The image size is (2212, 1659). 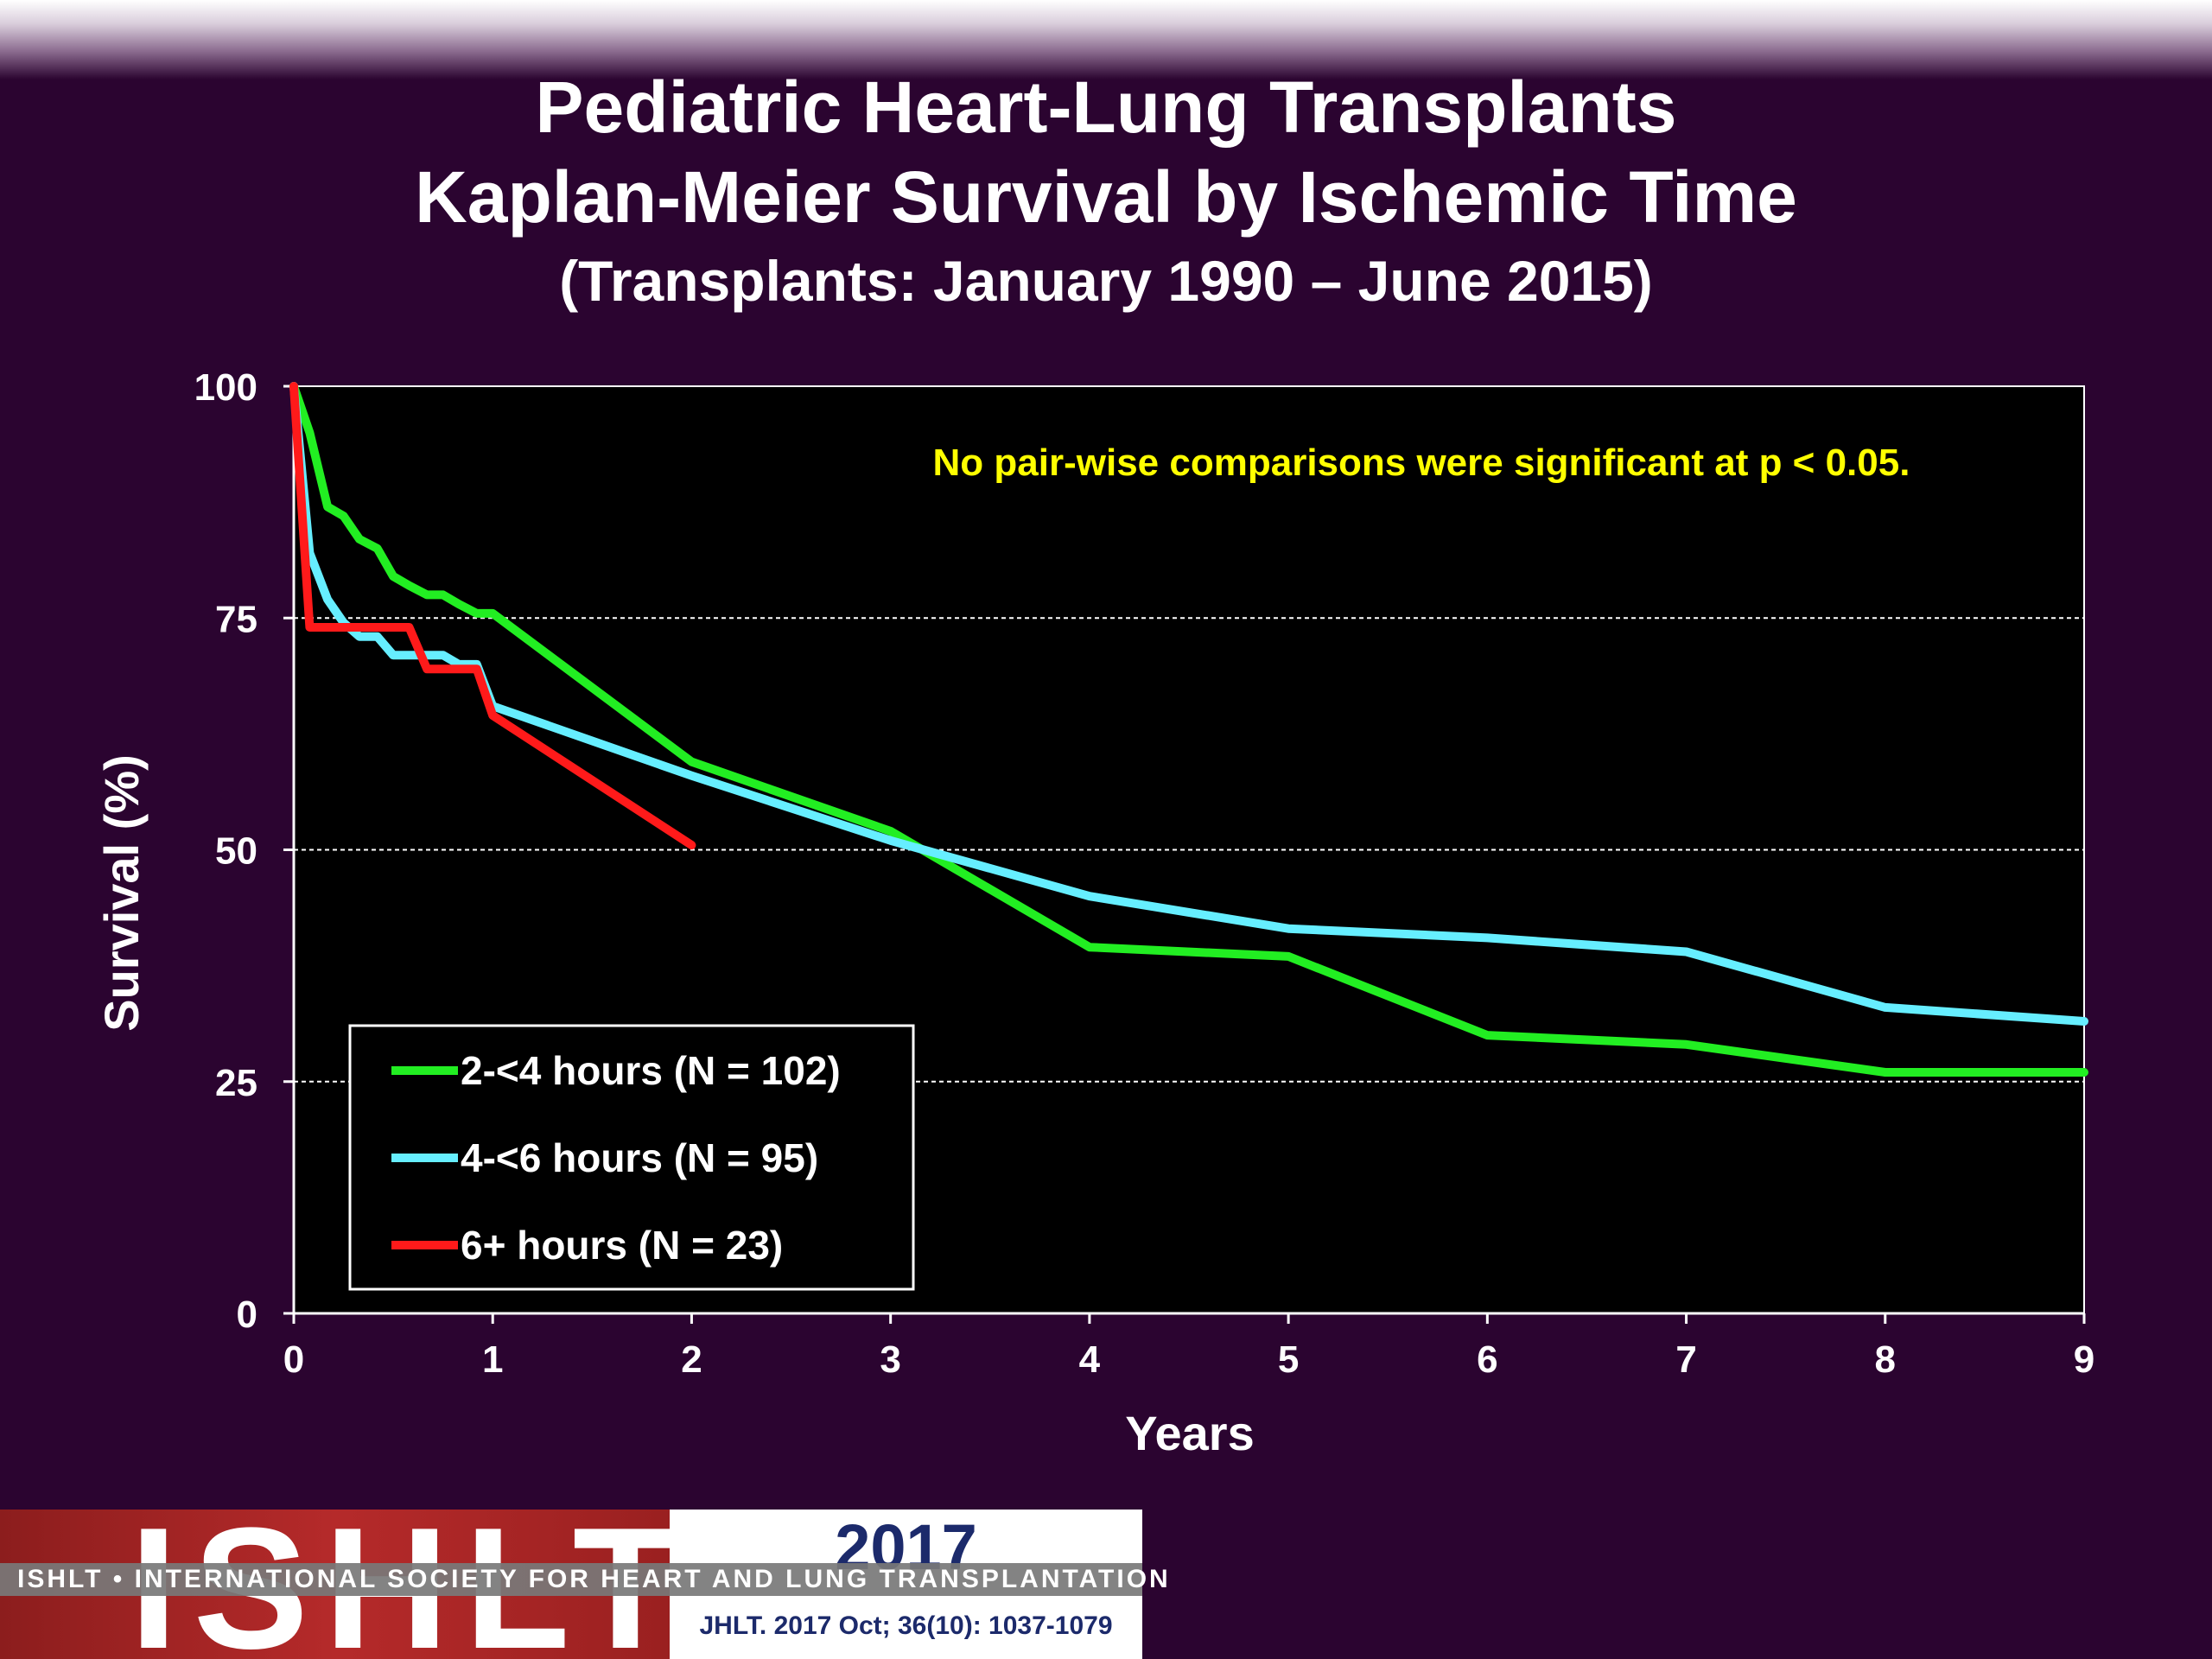 What do you see at coordinates (247, 1315) in the screenshot?
I see `y-tick-label: 0` at bounding box center [247, 1315].